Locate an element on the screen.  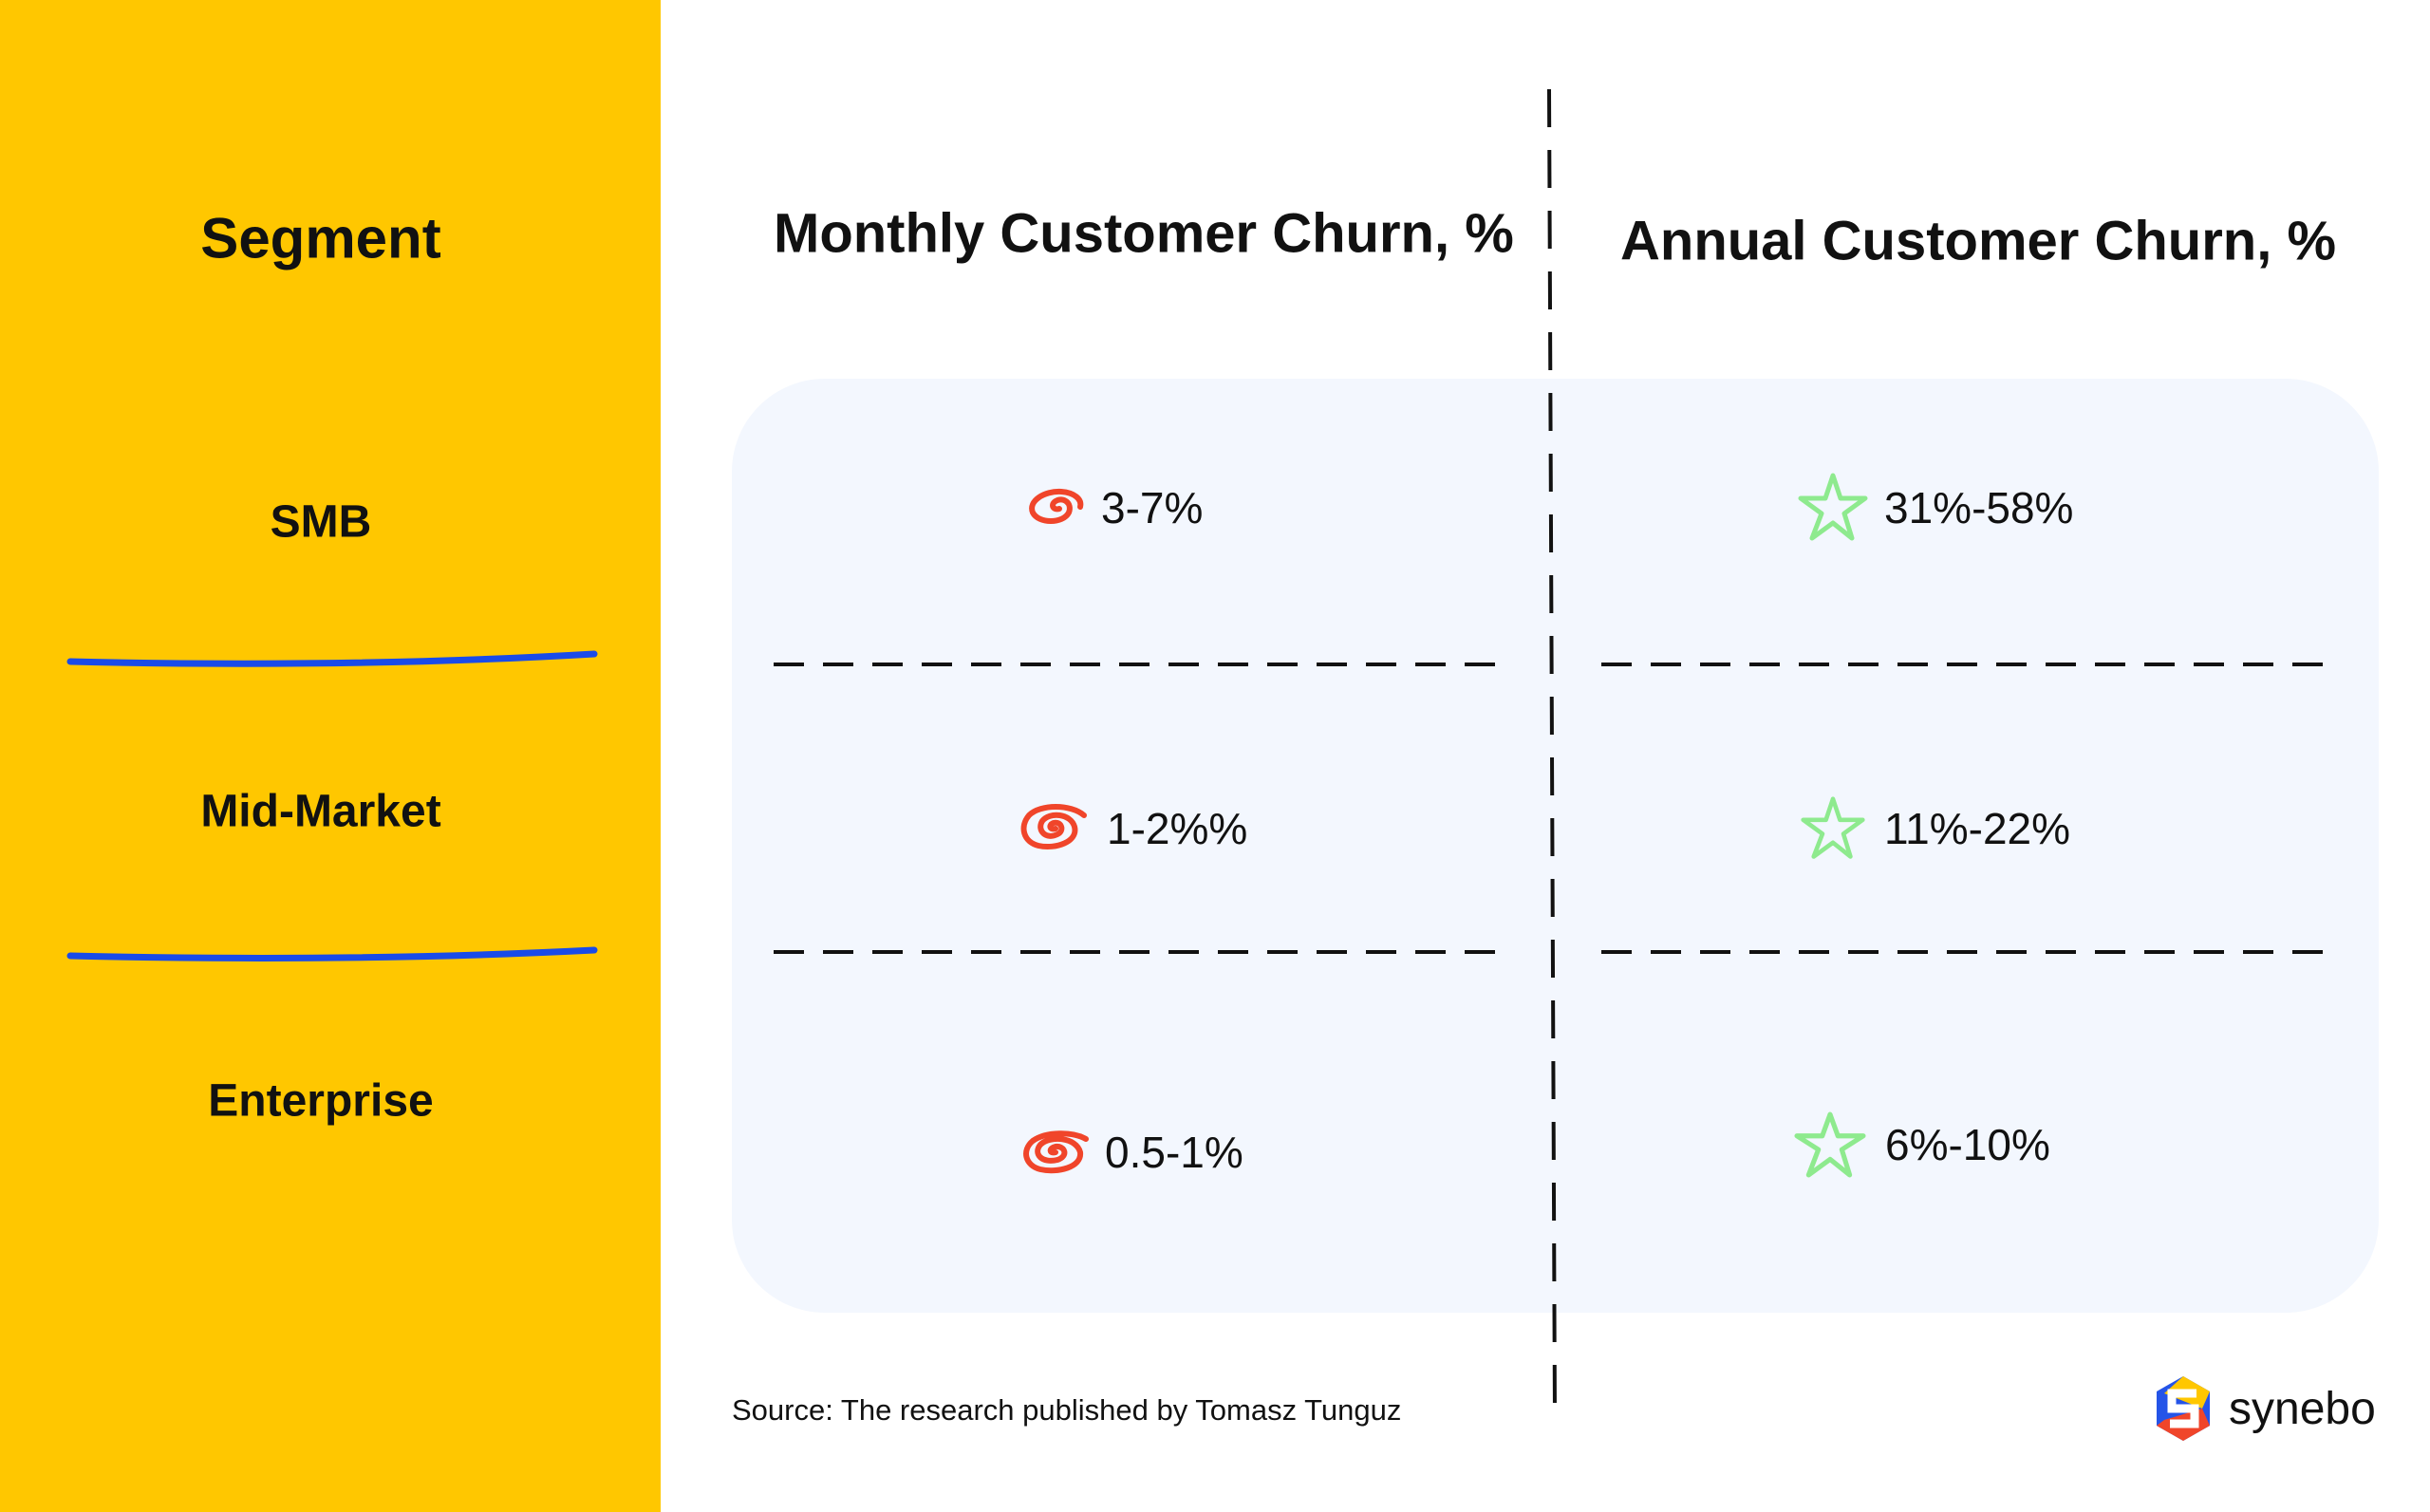
segment-smb: SMB is located at coordinates (321, 522).